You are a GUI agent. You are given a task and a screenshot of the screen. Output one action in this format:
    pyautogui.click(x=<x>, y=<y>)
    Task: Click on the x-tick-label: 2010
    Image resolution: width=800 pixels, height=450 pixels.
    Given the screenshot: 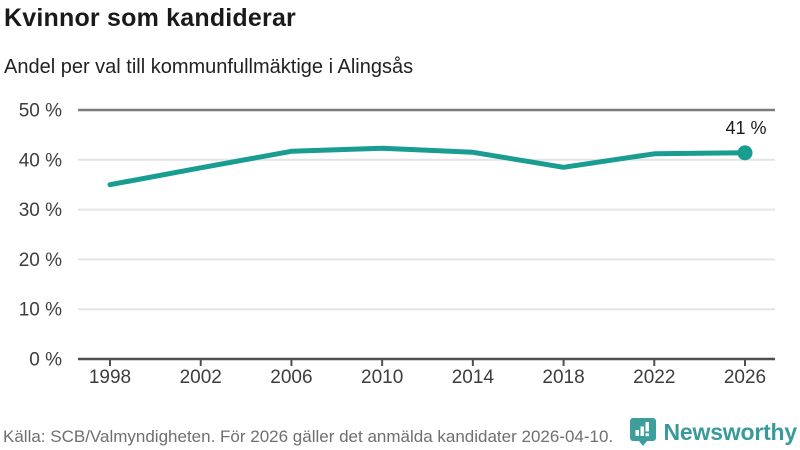 What is the action you would take?
    pyautogui.click(x=382, y=377)
    